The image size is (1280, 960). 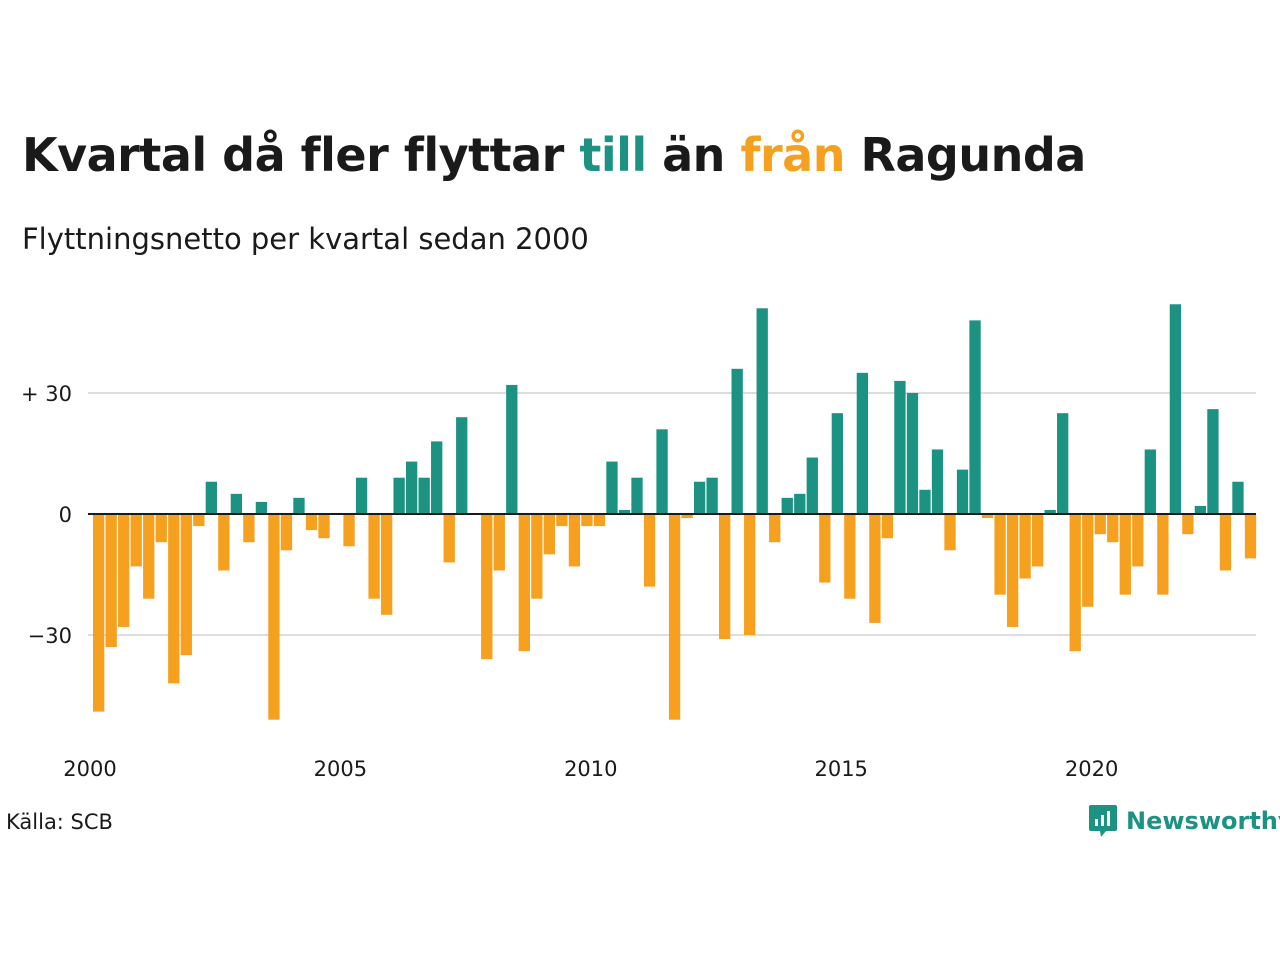 I want to click on x-tick-label: 2010, so click(x=590, y=769).